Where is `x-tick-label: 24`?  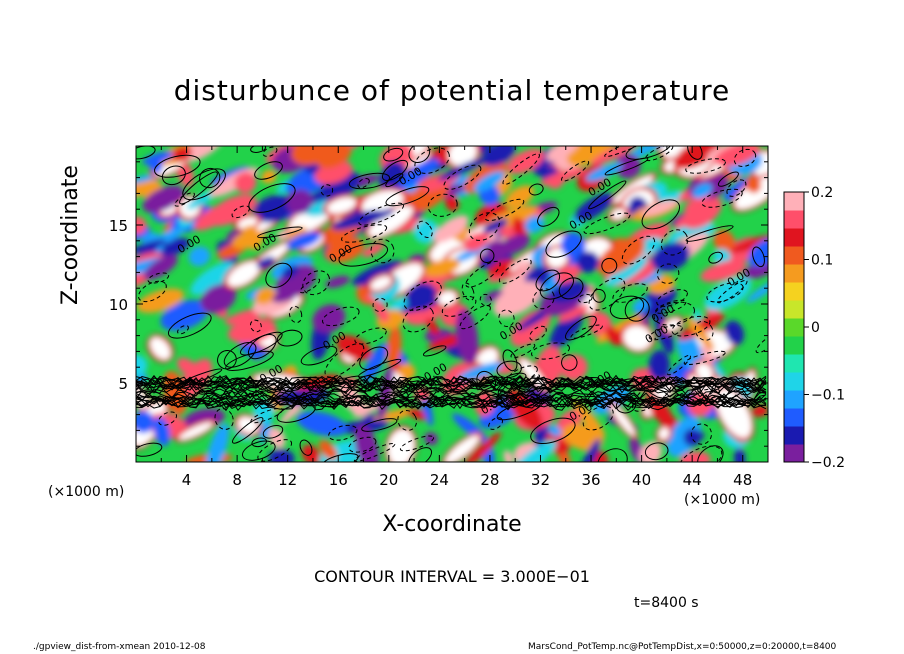 x-tick-label: 24 is located at coordinates (439, 480).